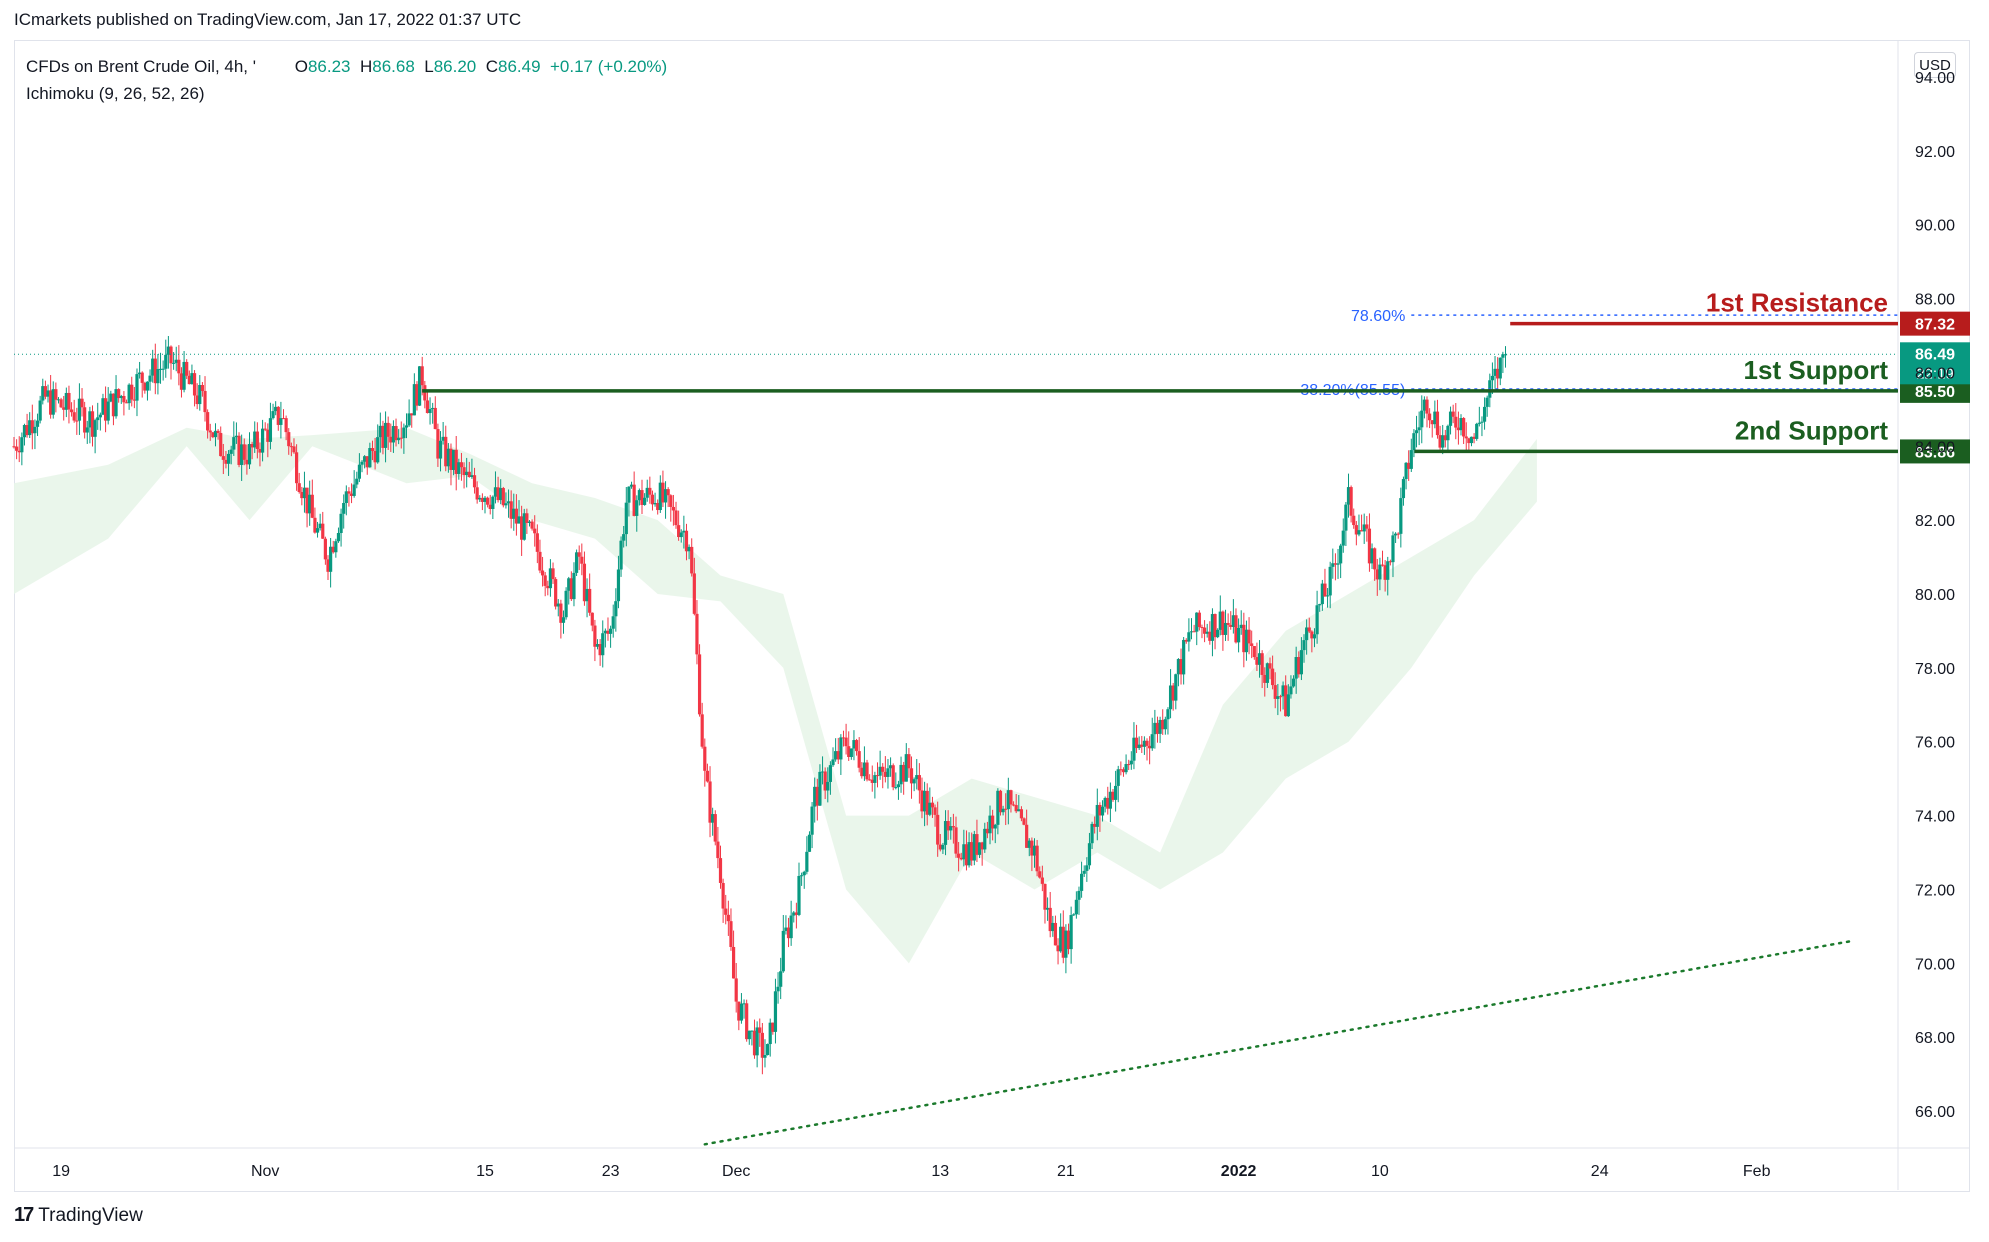 The height and width of the screenshot is (1242, 1989). What do you see at coordinates (366, 66) in the screenshot?
I see `legend-high-label: H` at bounding box center [366, 66].